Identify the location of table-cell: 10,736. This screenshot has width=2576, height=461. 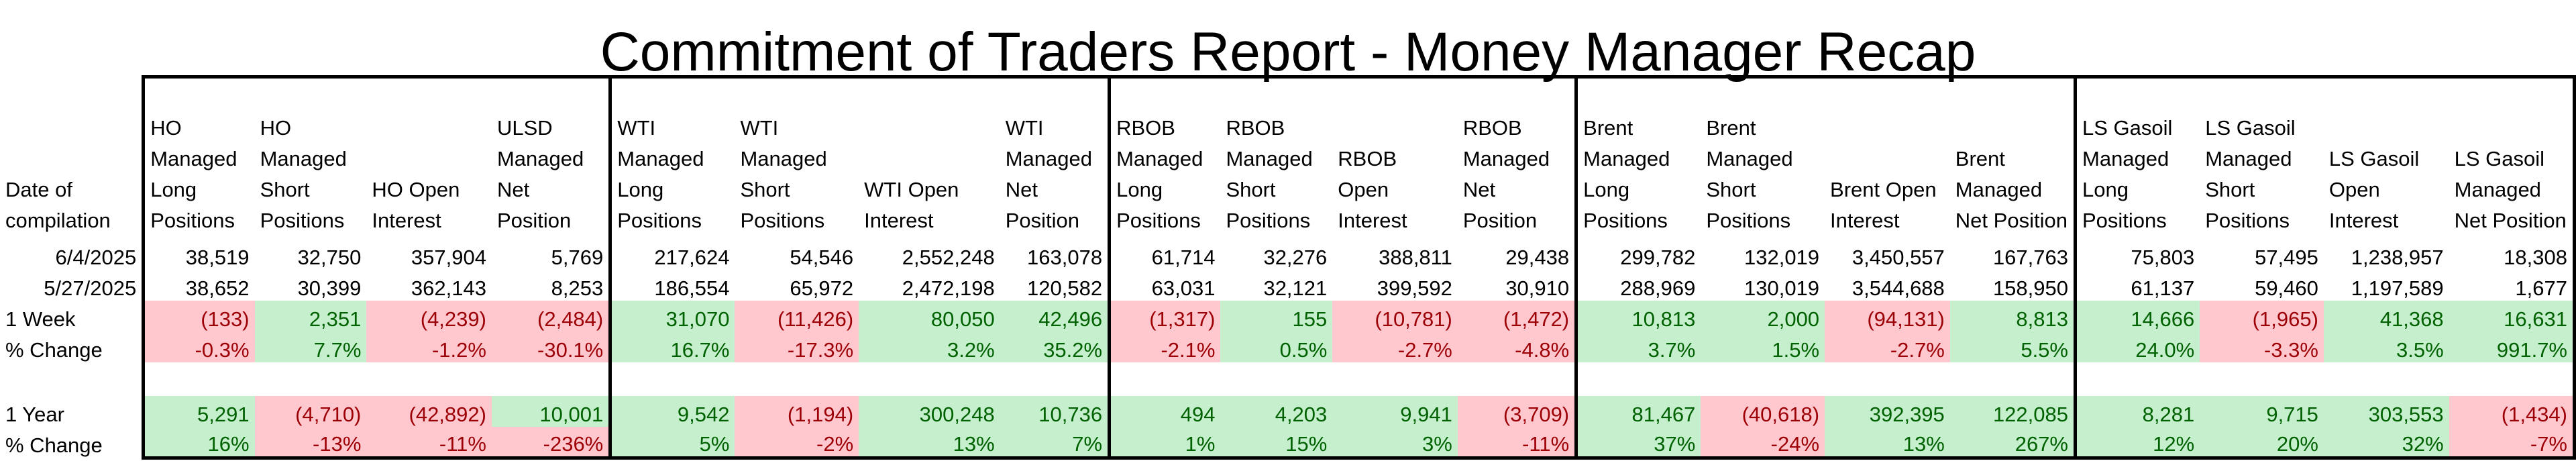
(1055, 411).